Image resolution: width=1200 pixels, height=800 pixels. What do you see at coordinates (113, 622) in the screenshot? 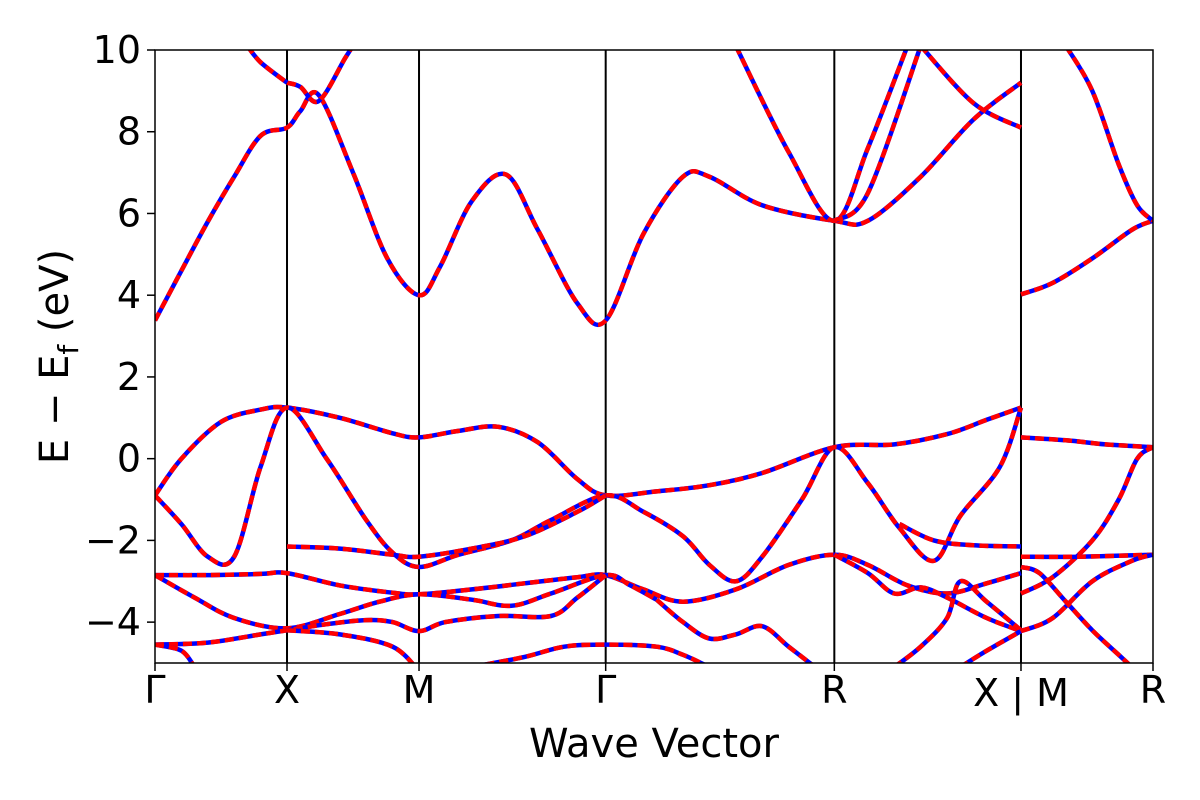
I see `y-tick-label: −4` at bounding box center [113, 622].